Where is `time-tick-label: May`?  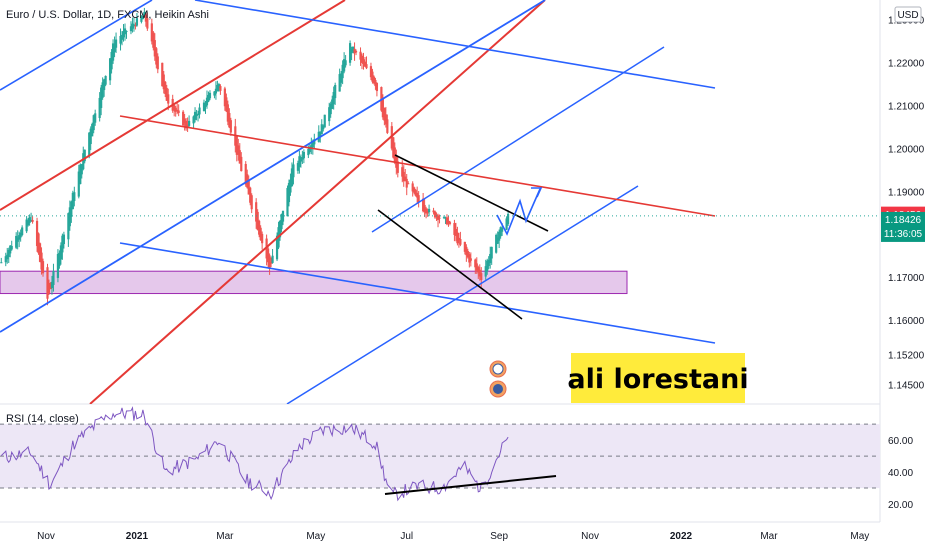 time-tick-label: May is located at coordinates (315, 536).